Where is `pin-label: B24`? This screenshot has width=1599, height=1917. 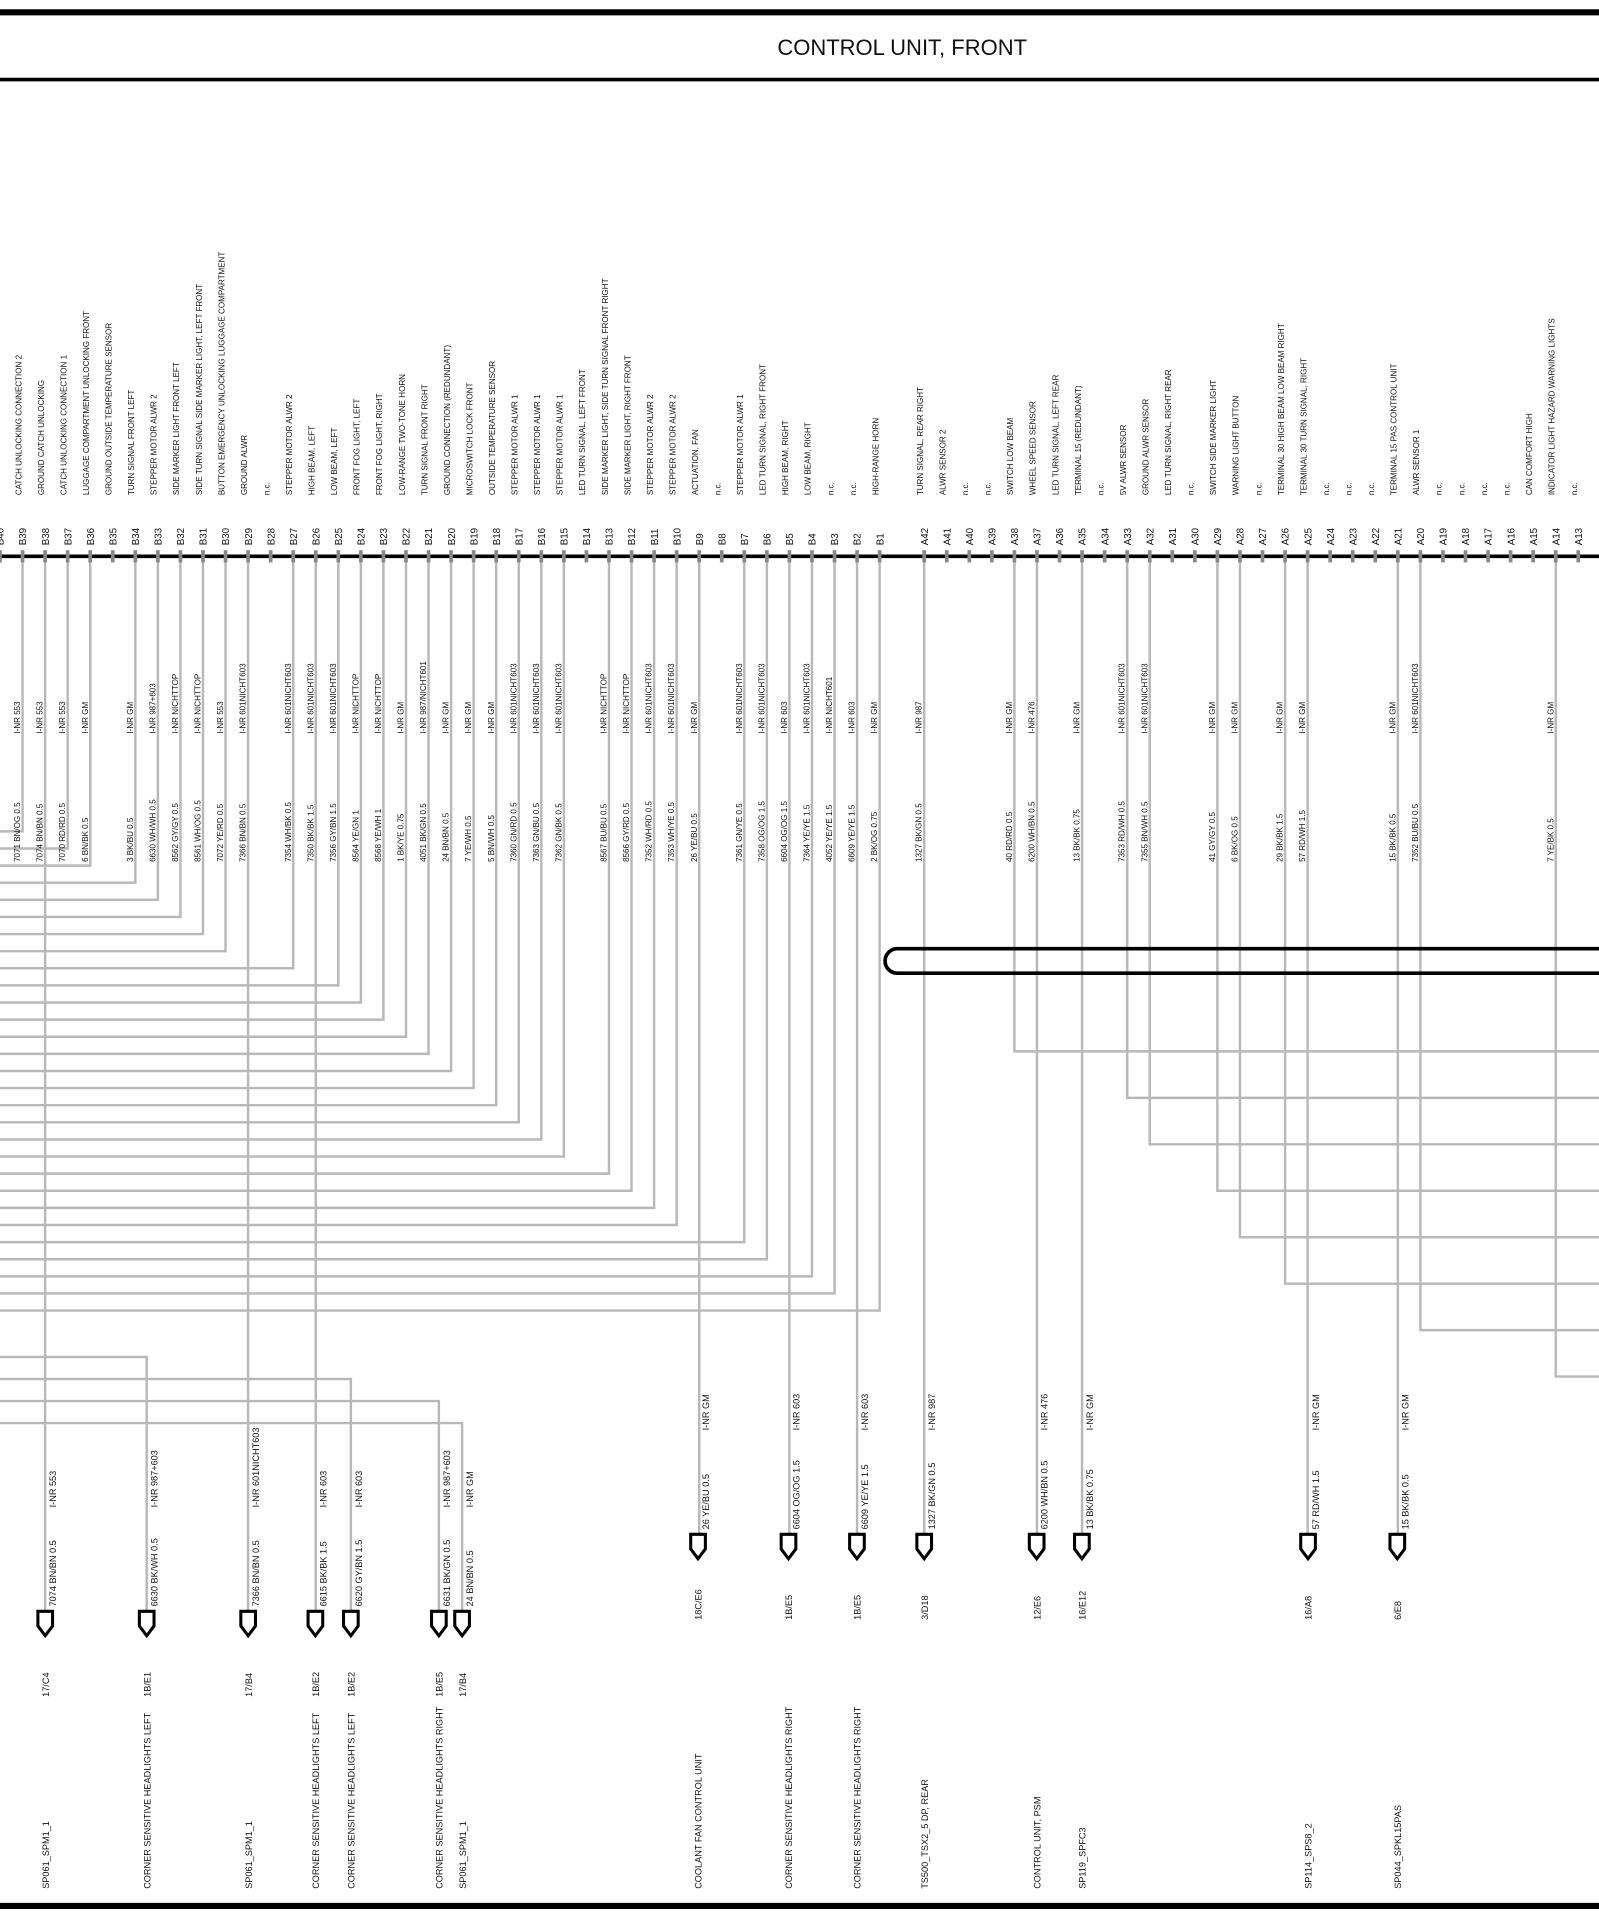
pin-label: B24 is located at coordinates (362, 536).